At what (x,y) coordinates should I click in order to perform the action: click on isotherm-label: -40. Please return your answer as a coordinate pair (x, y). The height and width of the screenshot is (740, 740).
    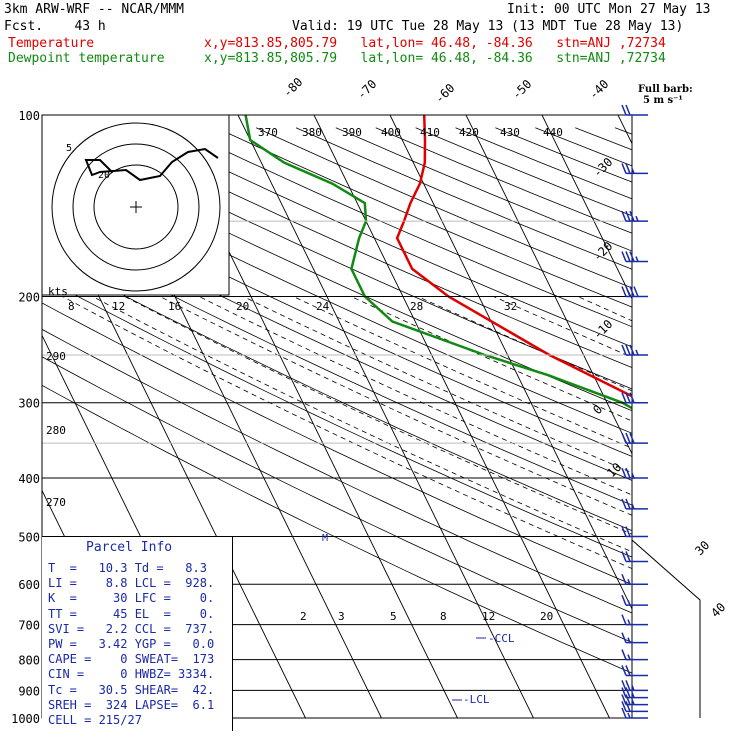
    Looking at the image, I should click on (598, 89).